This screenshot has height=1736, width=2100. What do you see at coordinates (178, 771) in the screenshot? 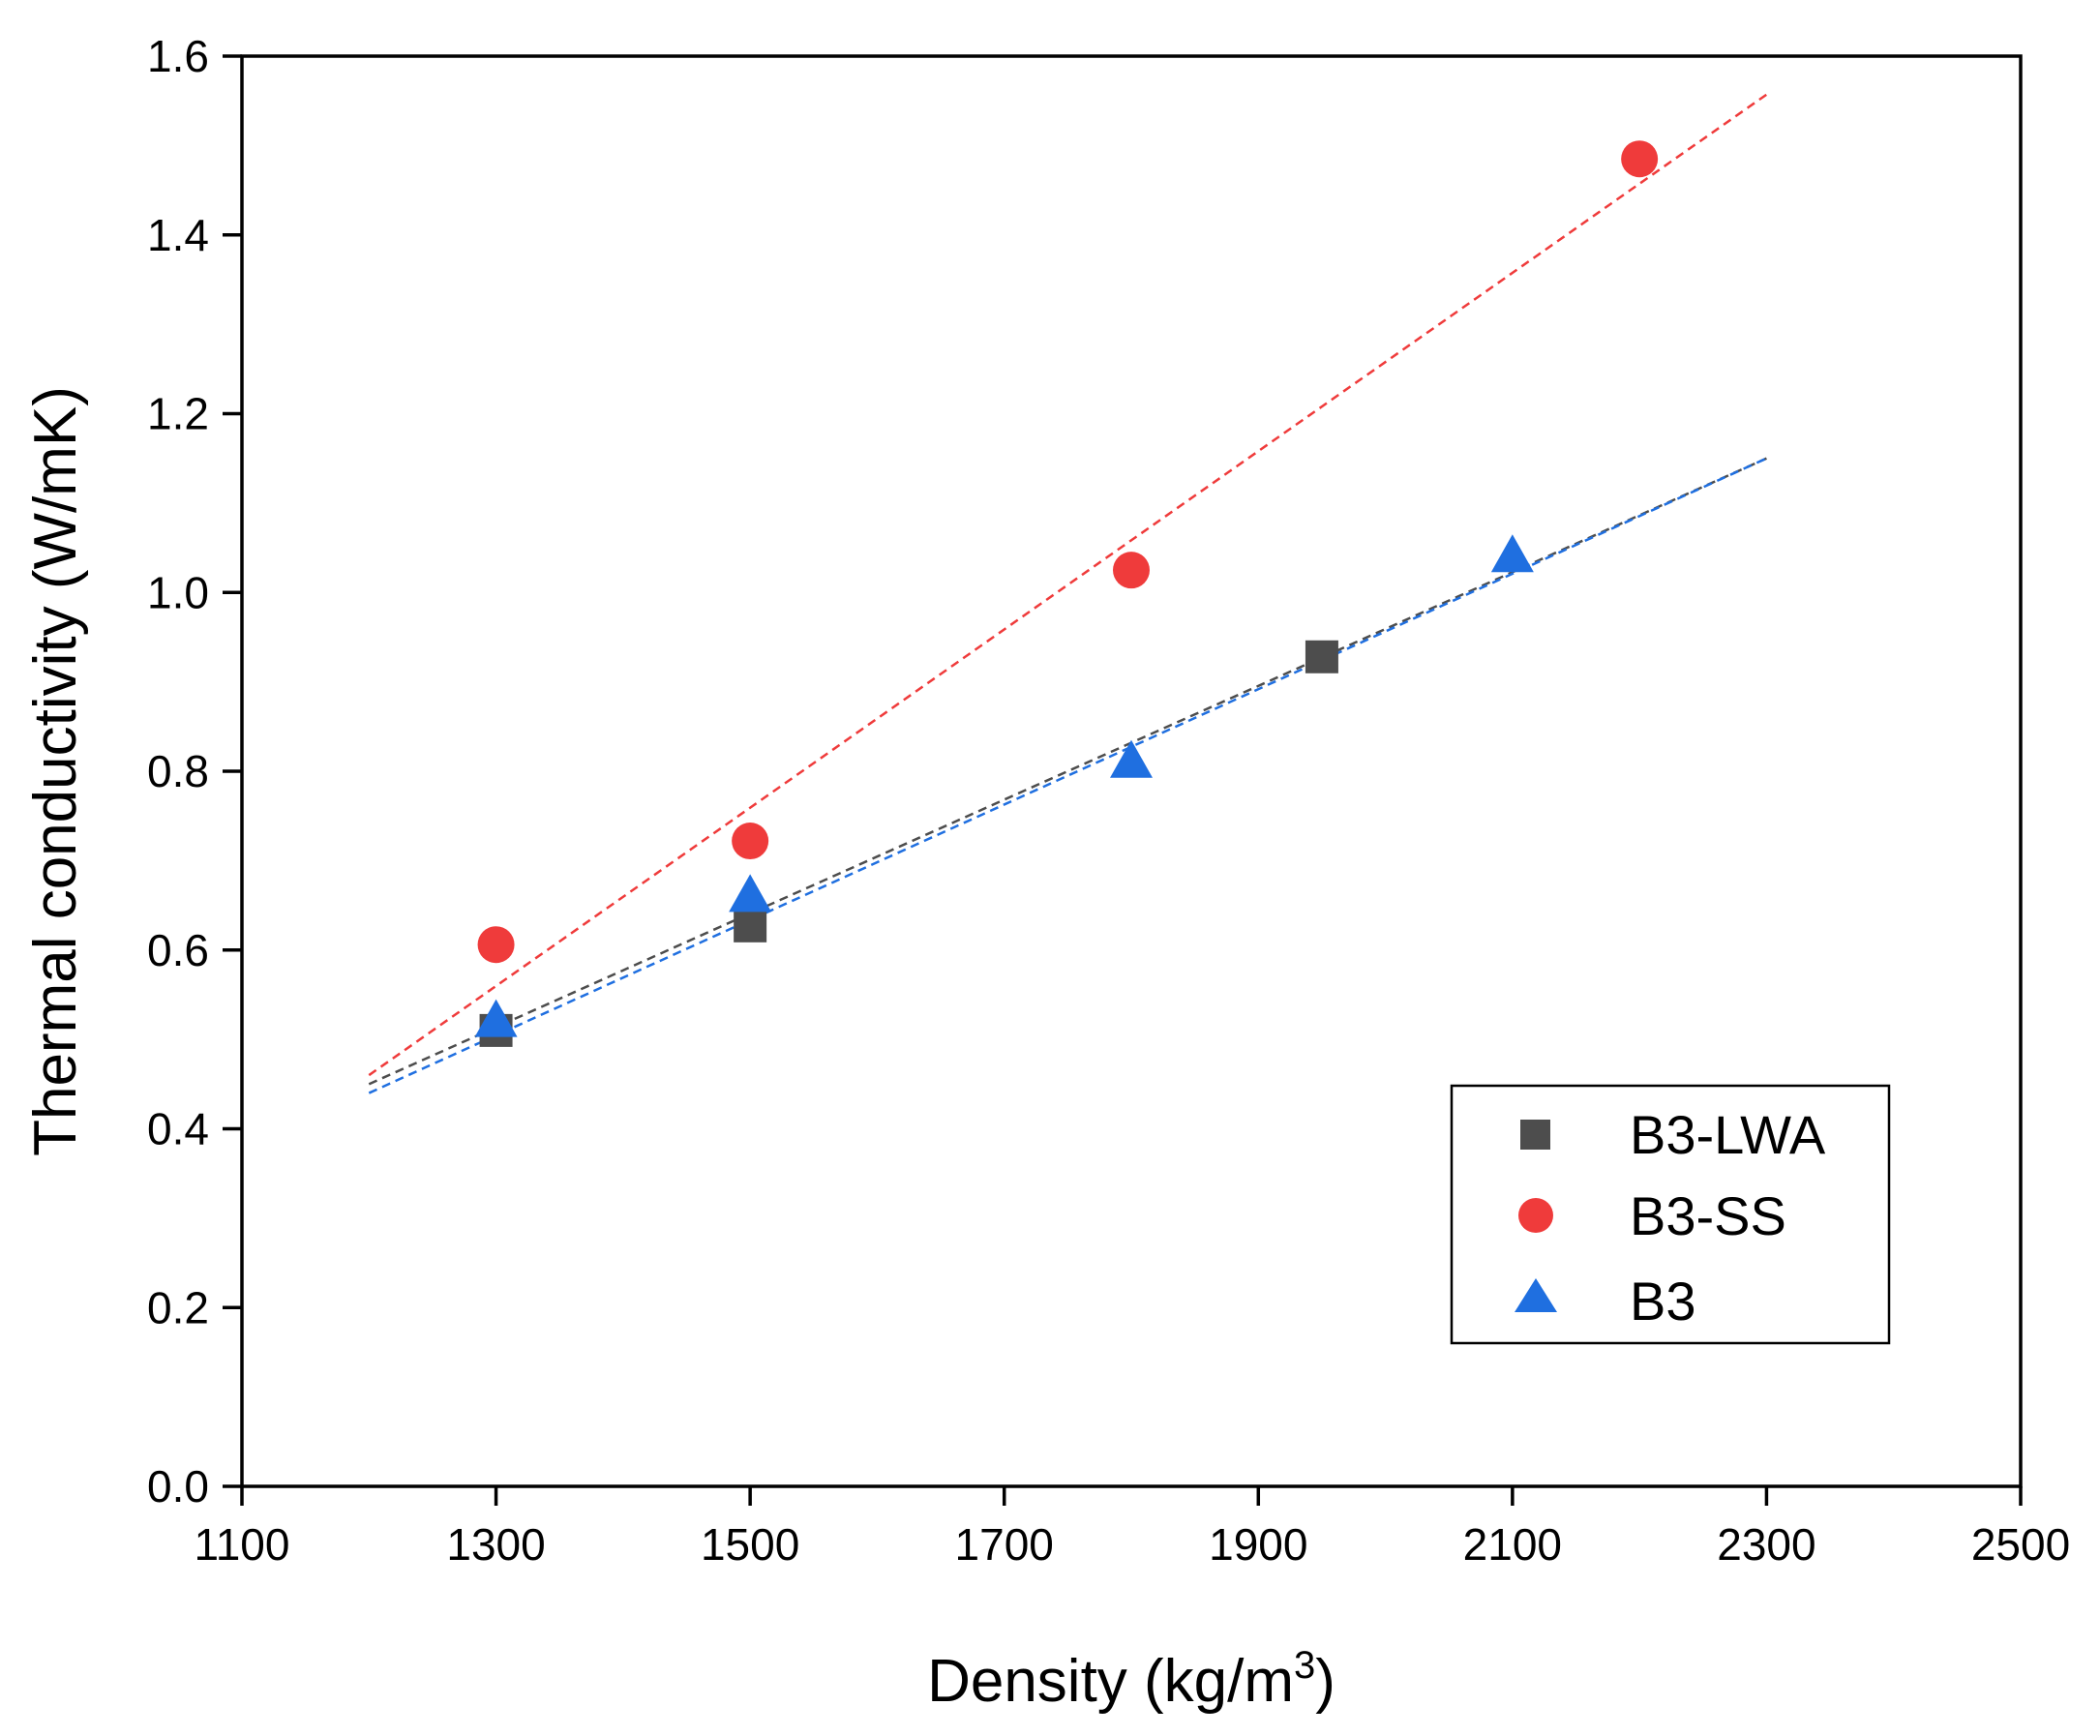
I see `y-tick-label: 0.8` at bounding box center [178, 771].